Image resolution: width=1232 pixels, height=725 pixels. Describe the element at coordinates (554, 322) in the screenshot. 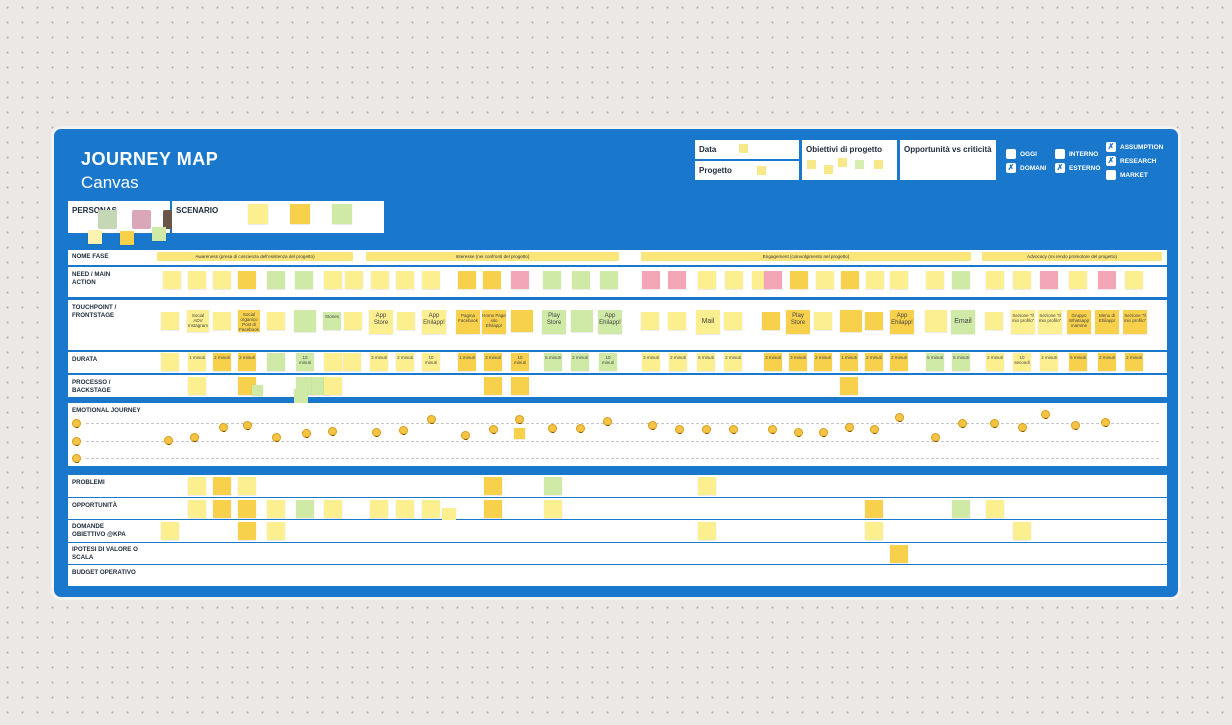

I see `touchpoint-note: Play Store` at that location.